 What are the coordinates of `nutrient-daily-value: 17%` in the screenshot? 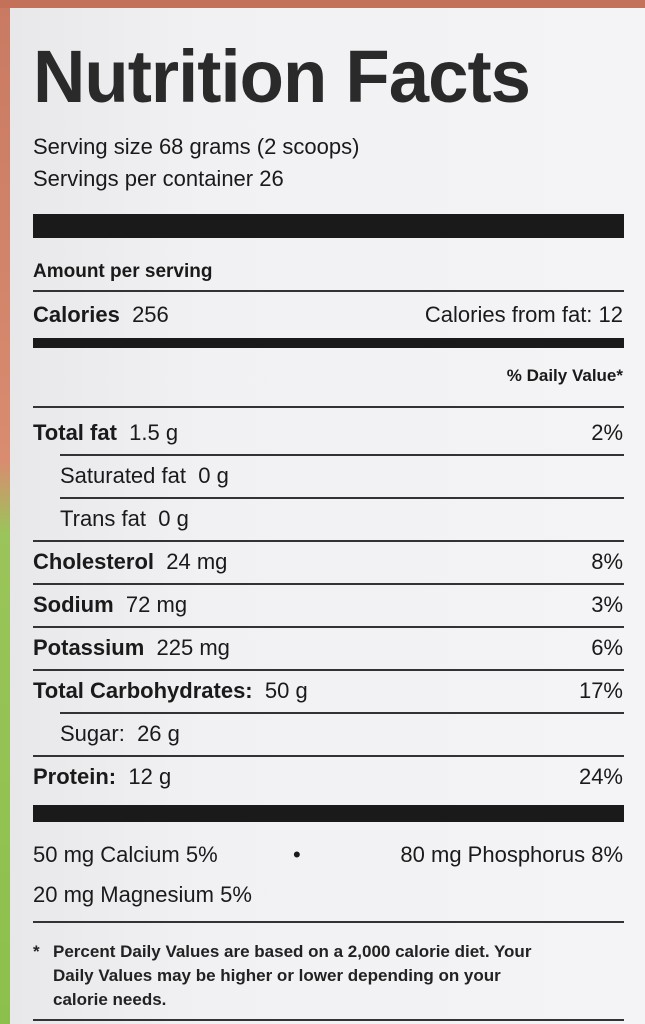 It's located at (600, 690).